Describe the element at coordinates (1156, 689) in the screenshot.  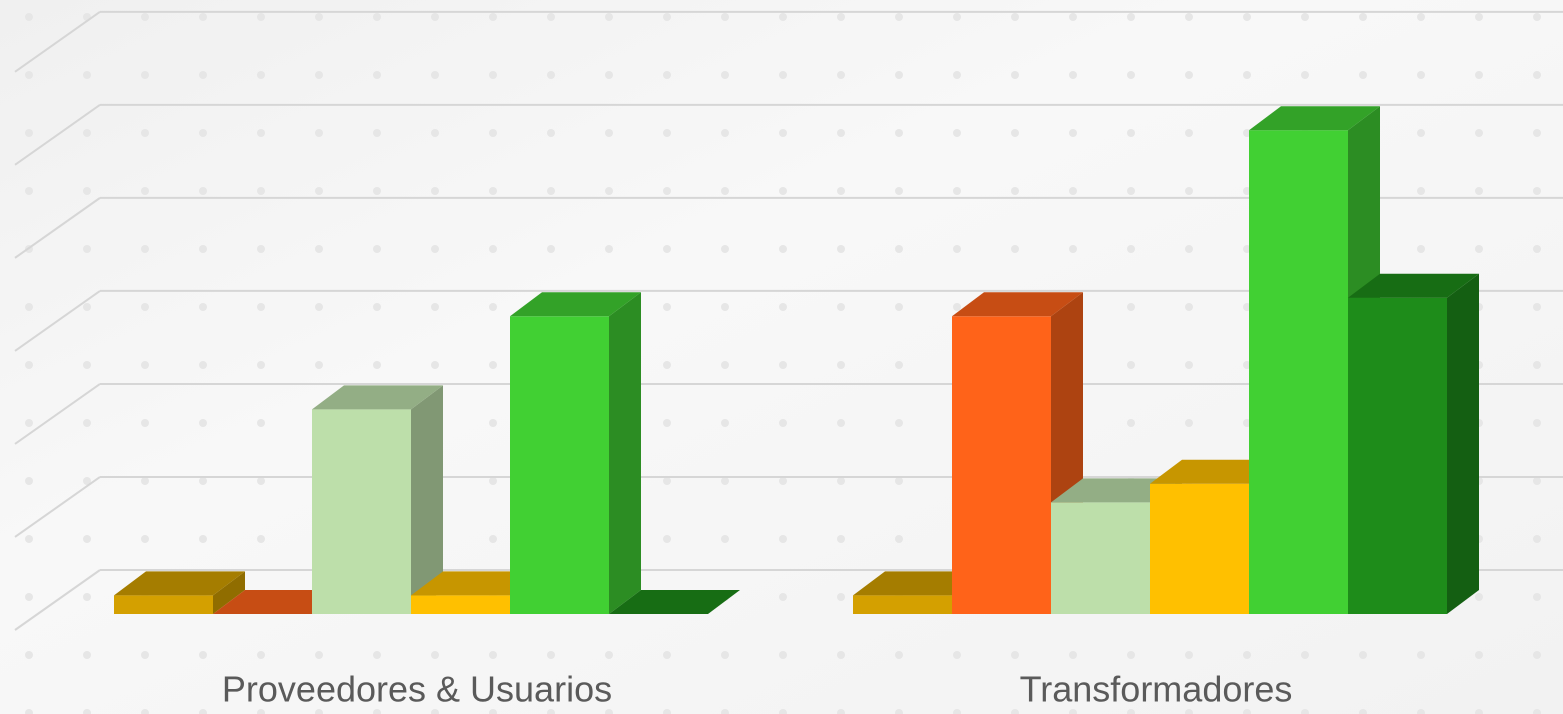
I see `category-label: Transformadores` at that location.